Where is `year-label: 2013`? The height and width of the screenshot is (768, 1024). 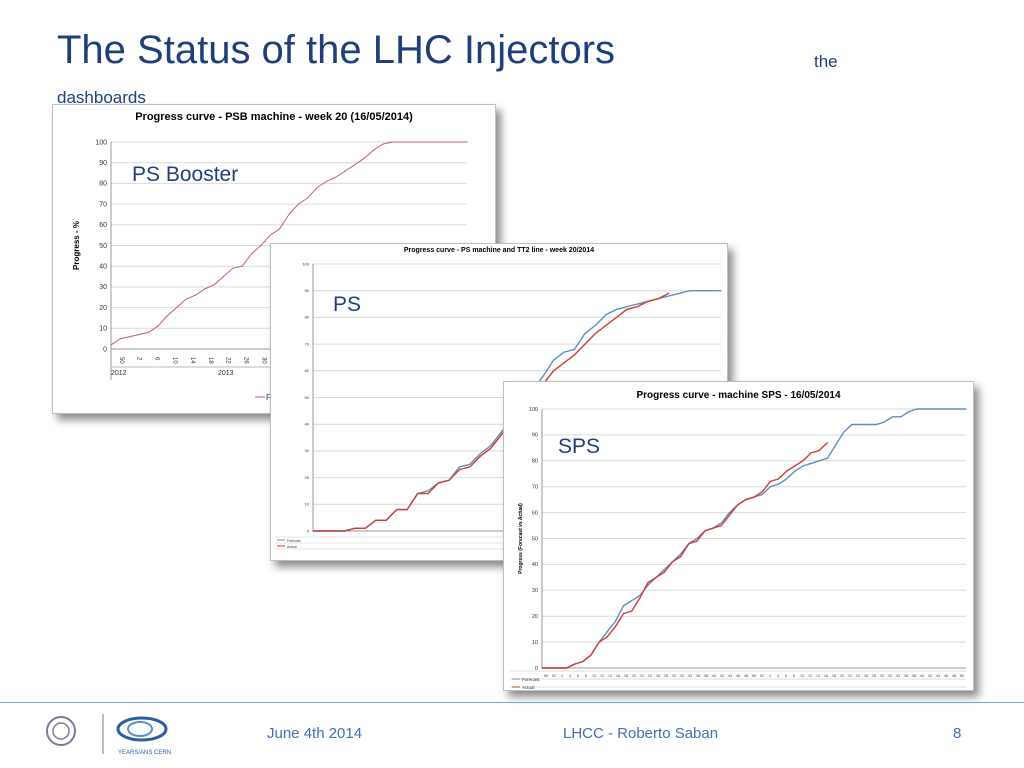 year-label: 2013 is located at coordinates (226, 373).